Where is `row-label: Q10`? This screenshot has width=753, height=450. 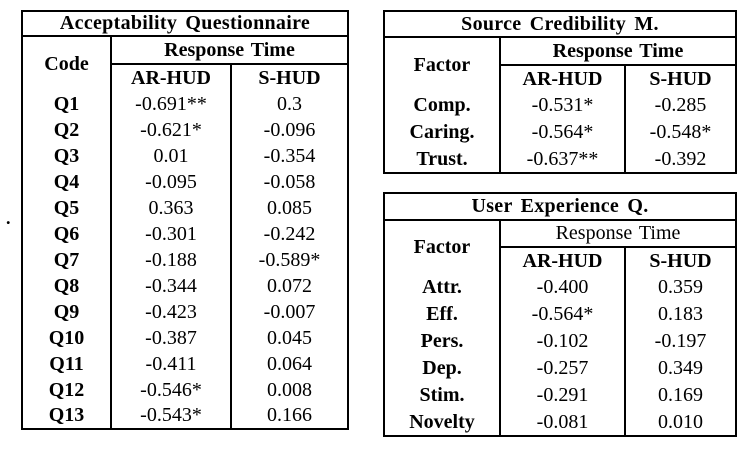
row-label: Q10 is located at coordinates (67, 338).